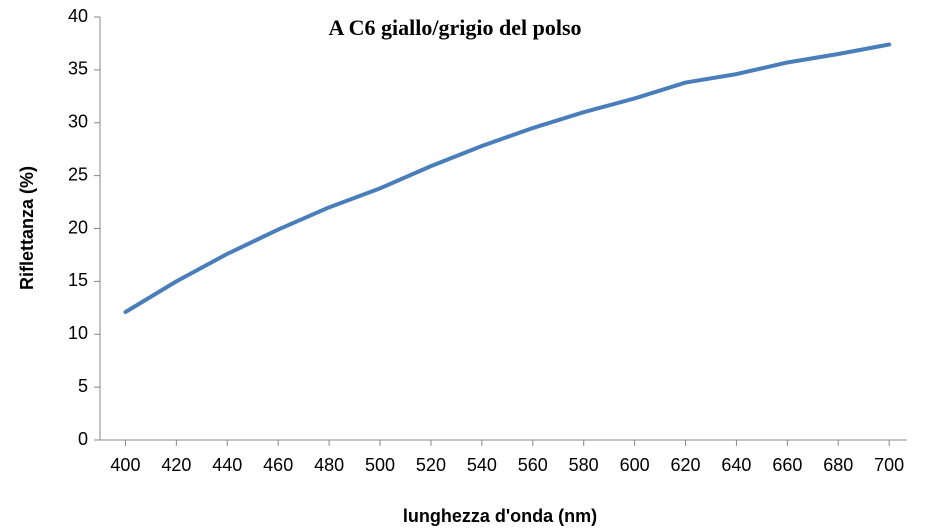 This screenshot has width=928, height=532. What do you see at coordinates (278, 465) in the screenshot?
I see `x-tick-label: 460` at bounding box center [278, 465].